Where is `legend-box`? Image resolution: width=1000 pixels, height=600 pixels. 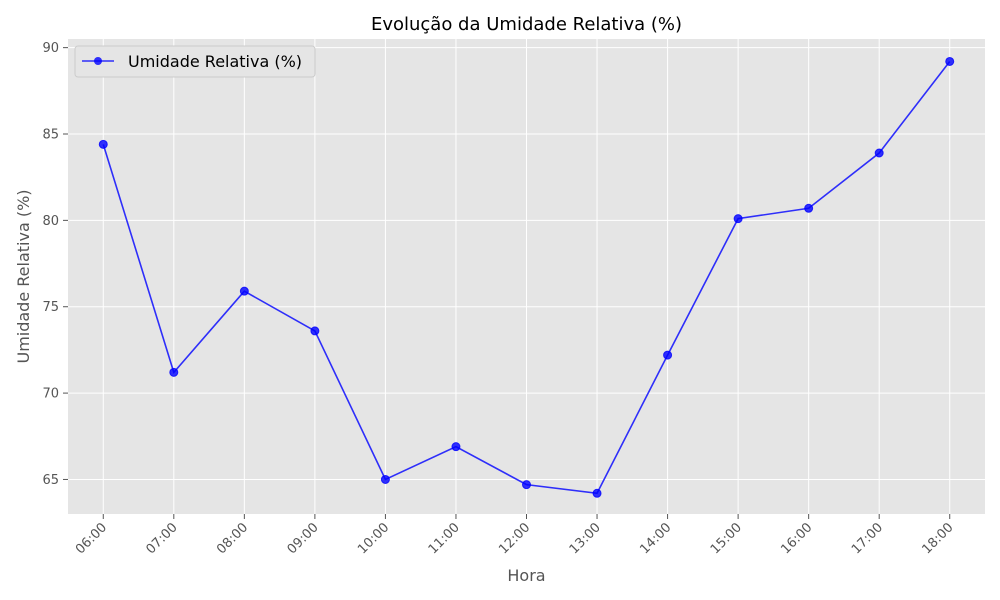
legend-box is located at coordinates (195, 61).